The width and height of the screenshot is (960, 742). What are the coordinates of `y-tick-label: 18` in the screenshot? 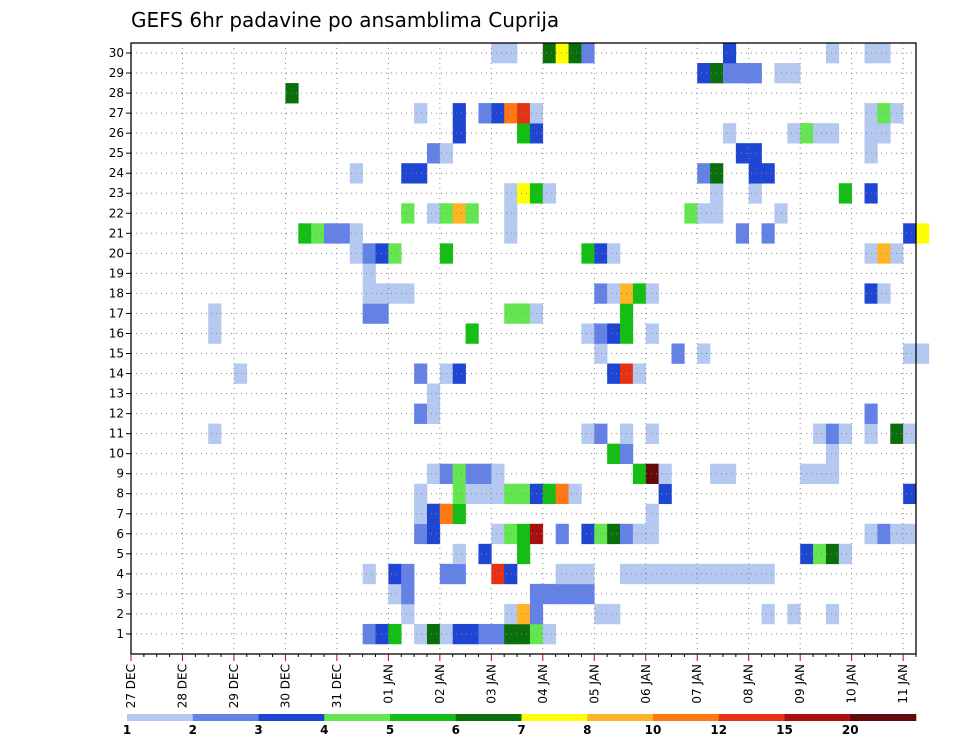 It's located at (116, 293).